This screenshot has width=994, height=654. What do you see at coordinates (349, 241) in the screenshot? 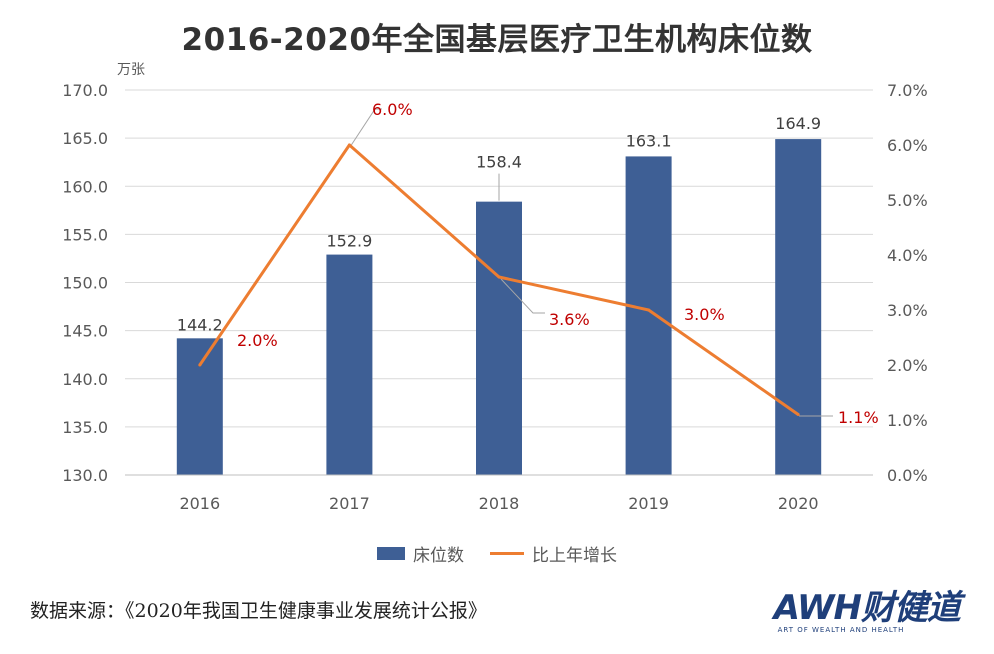
I see `bar-value-label: 152.9` at bounding box center [349, 241].